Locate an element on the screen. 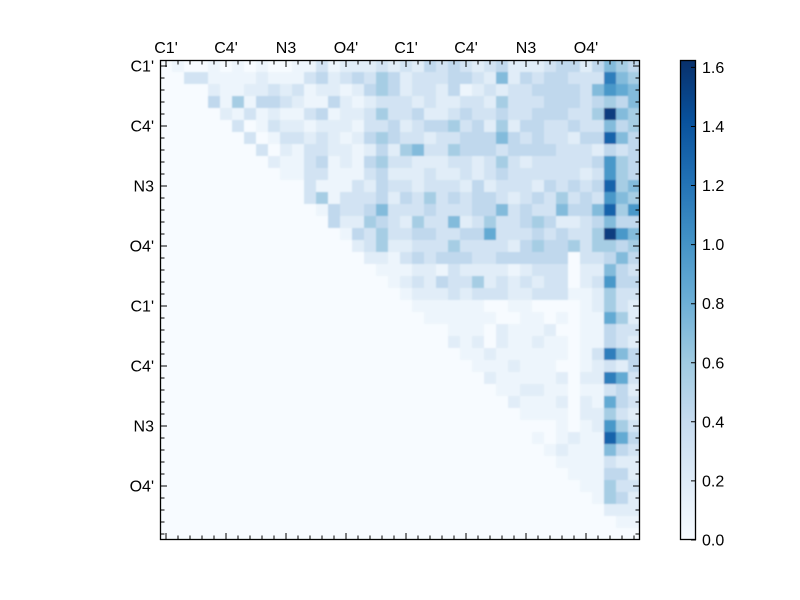 This screenshot has height=600, width=800. svg-text: 0.8 is located at coordinates (713, 304).